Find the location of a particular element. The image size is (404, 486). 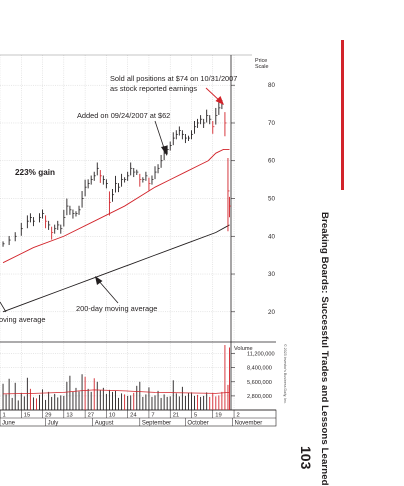

price-scale-label-line2: Scale is located at coordinates (262, 67).